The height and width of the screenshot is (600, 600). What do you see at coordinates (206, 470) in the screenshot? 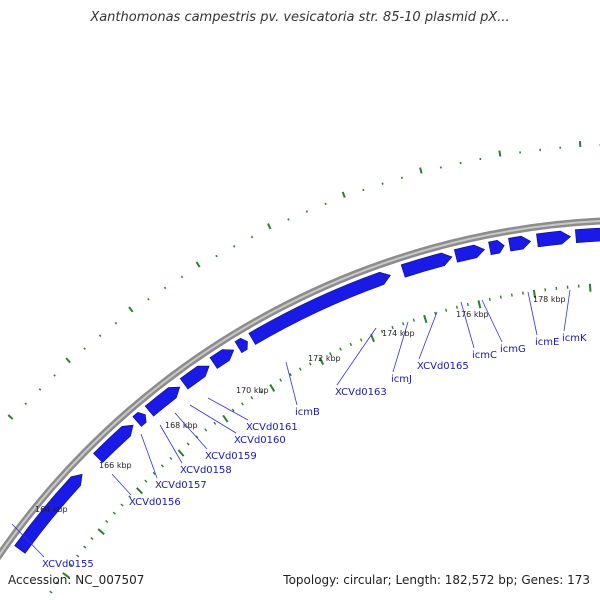
I see `gene-label: XCVd0158` at bounding box center [206, 470].